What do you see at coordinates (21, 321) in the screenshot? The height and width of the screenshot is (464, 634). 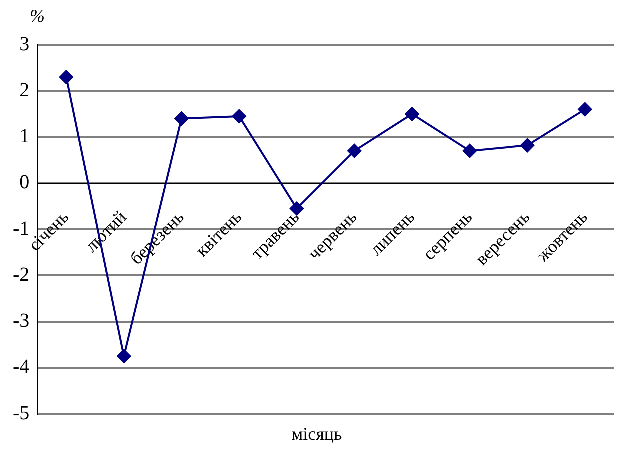 I see `y-tick-label: -3` at bounding box center [21, 321].